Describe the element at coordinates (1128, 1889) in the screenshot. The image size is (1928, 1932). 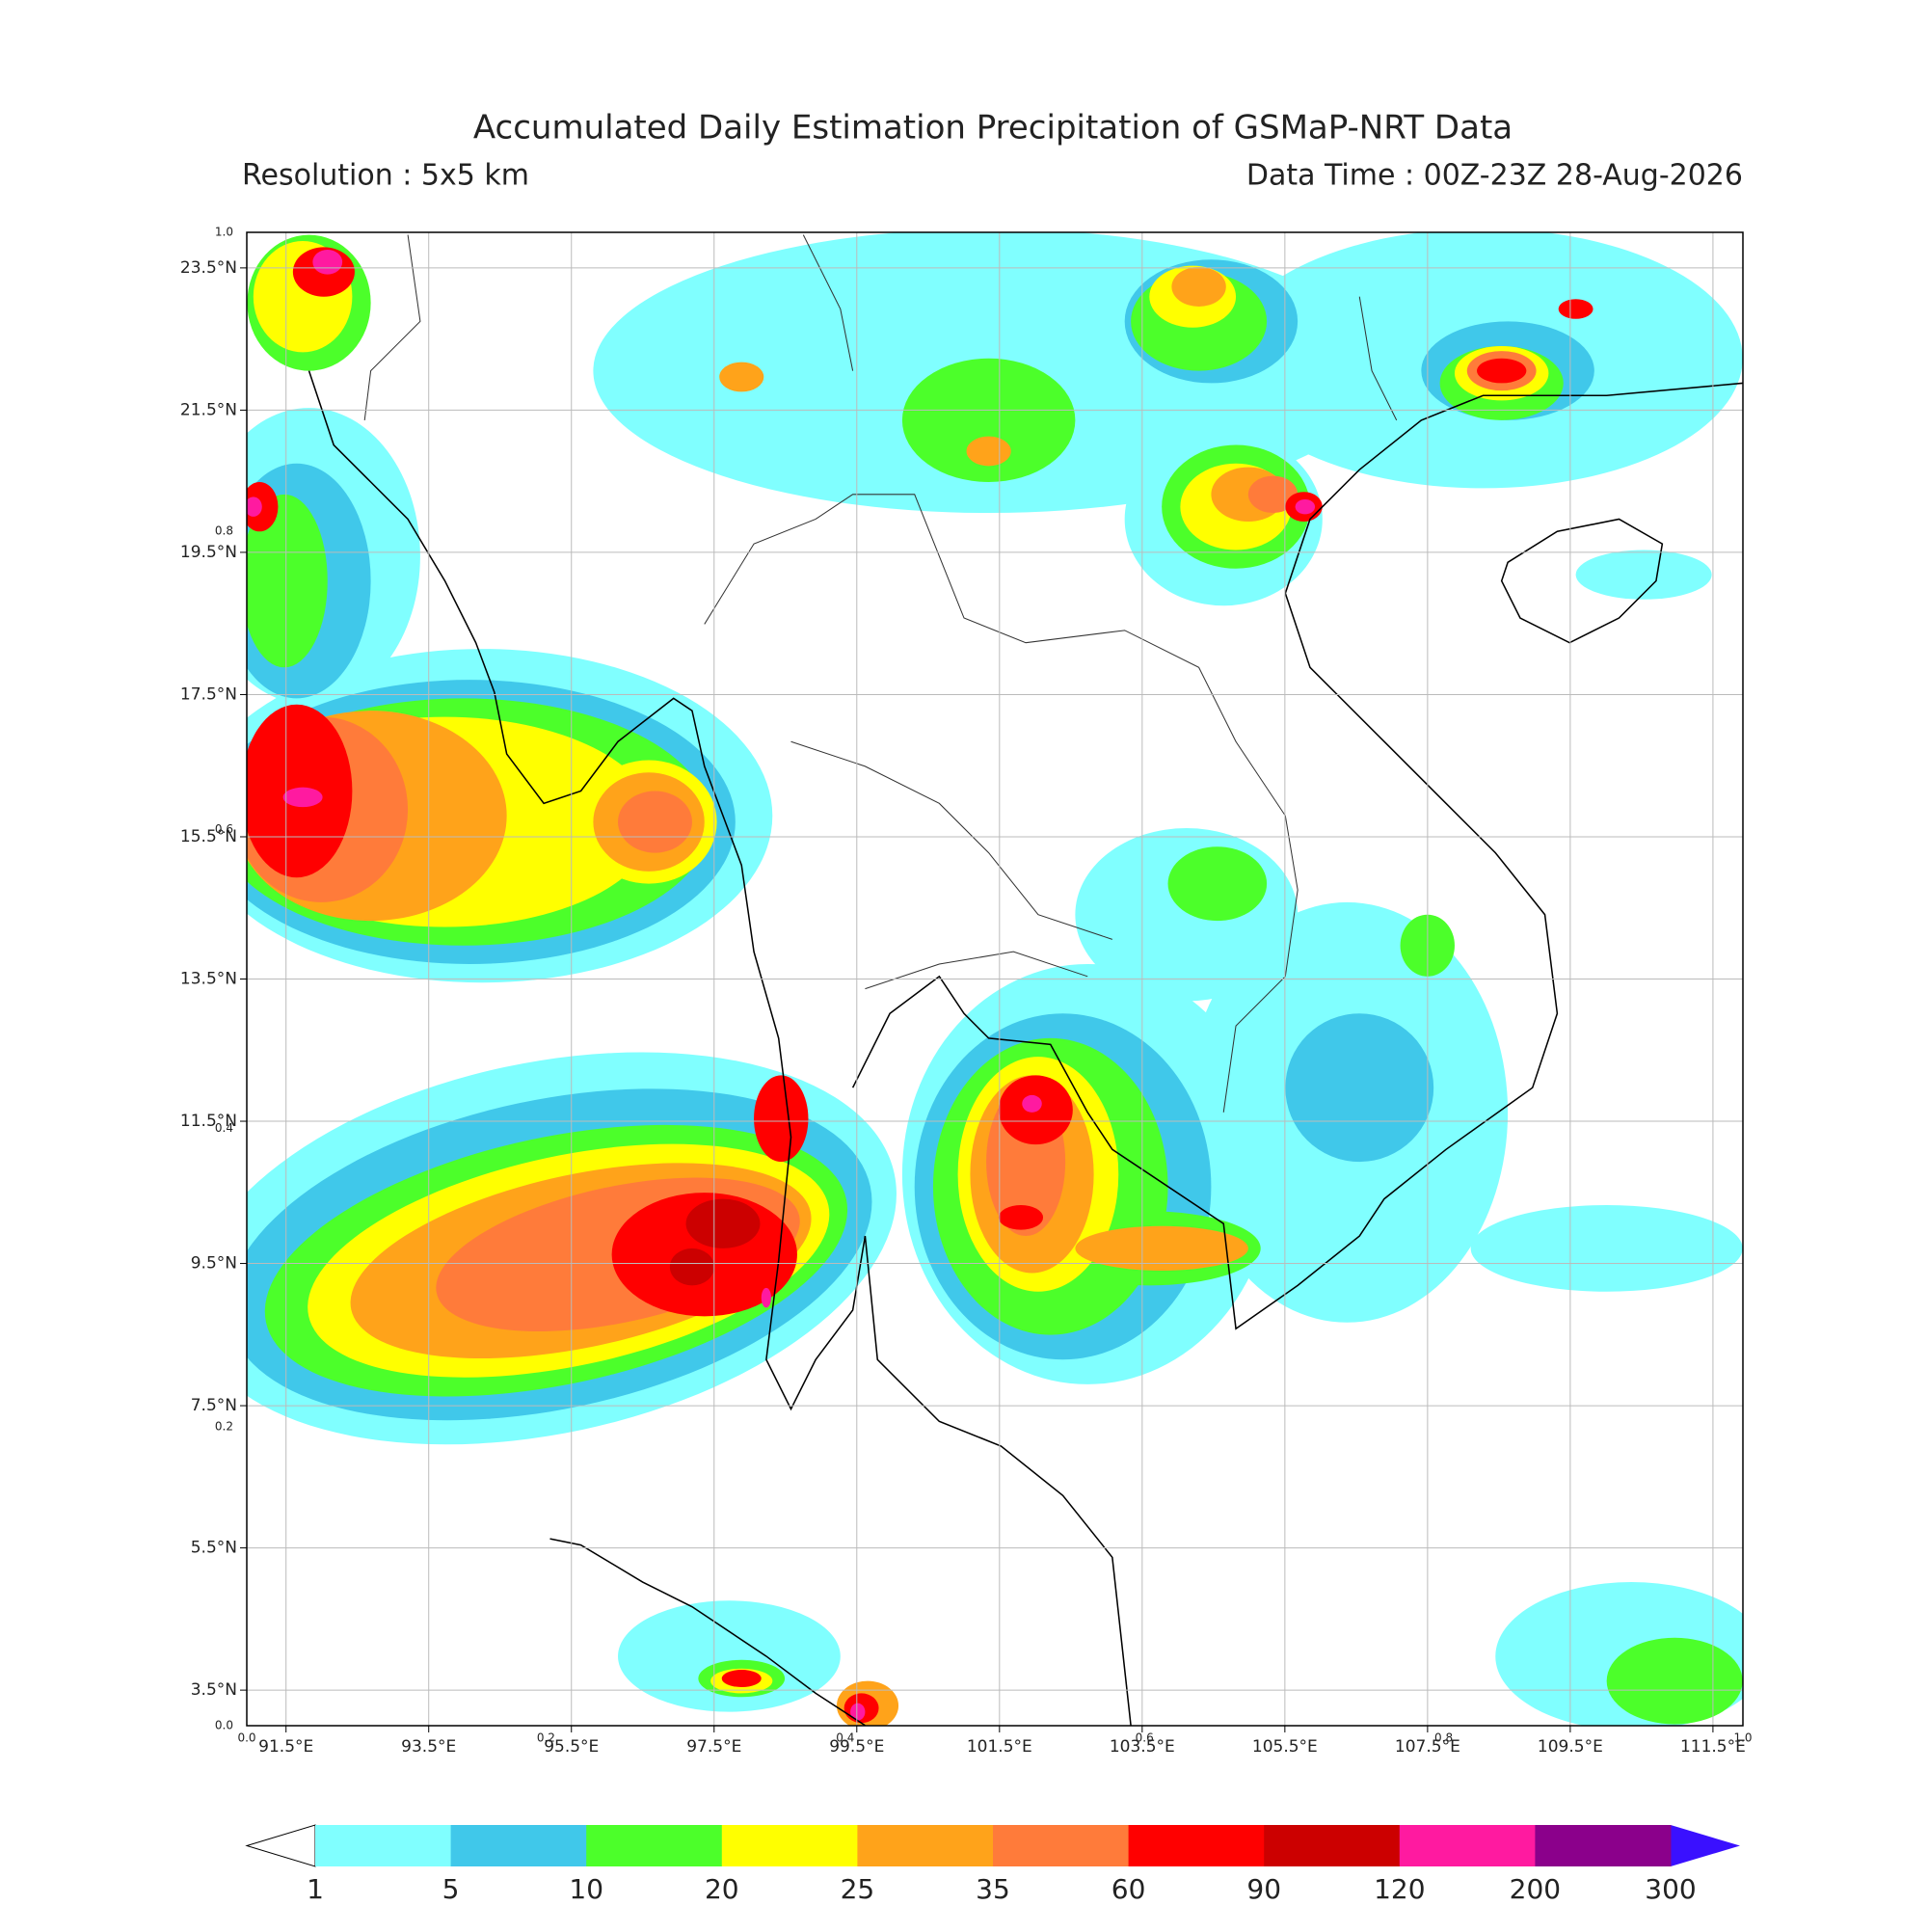
I see `colorbar-label: 60` at that location.